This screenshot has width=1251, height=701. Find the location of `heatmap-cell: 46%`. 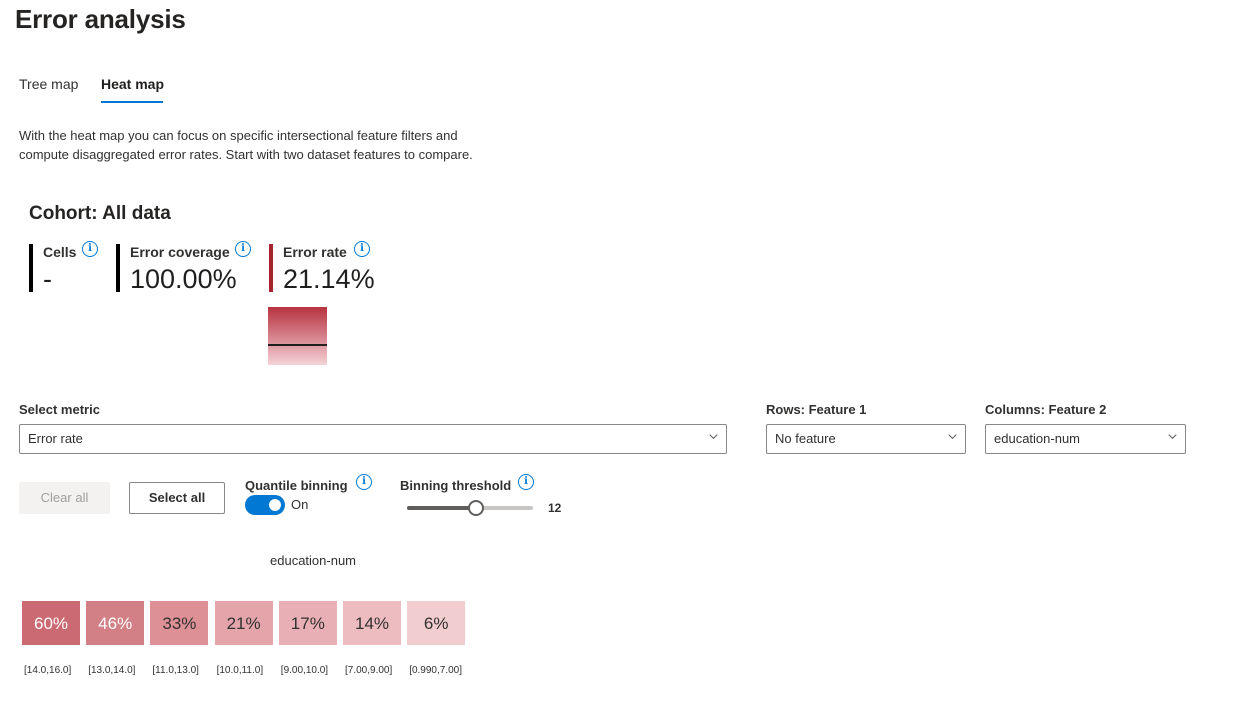

heatmap-cell: 46% is located at coordinates (115, 623).